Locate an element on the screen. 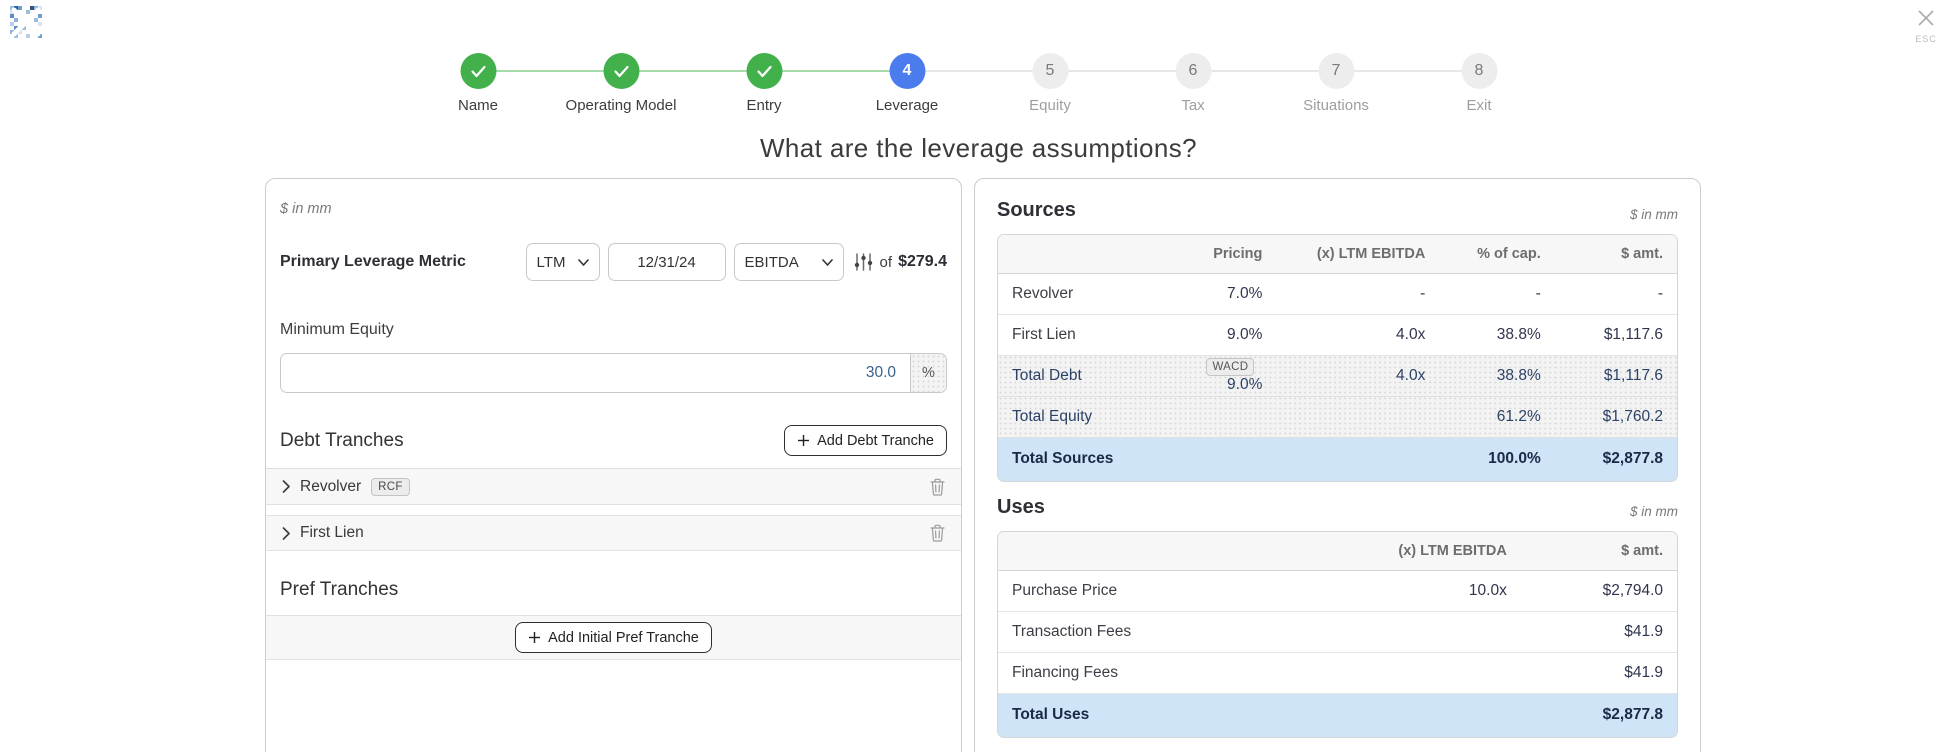  step-number: 8 is located at coordinates (1479, 70).